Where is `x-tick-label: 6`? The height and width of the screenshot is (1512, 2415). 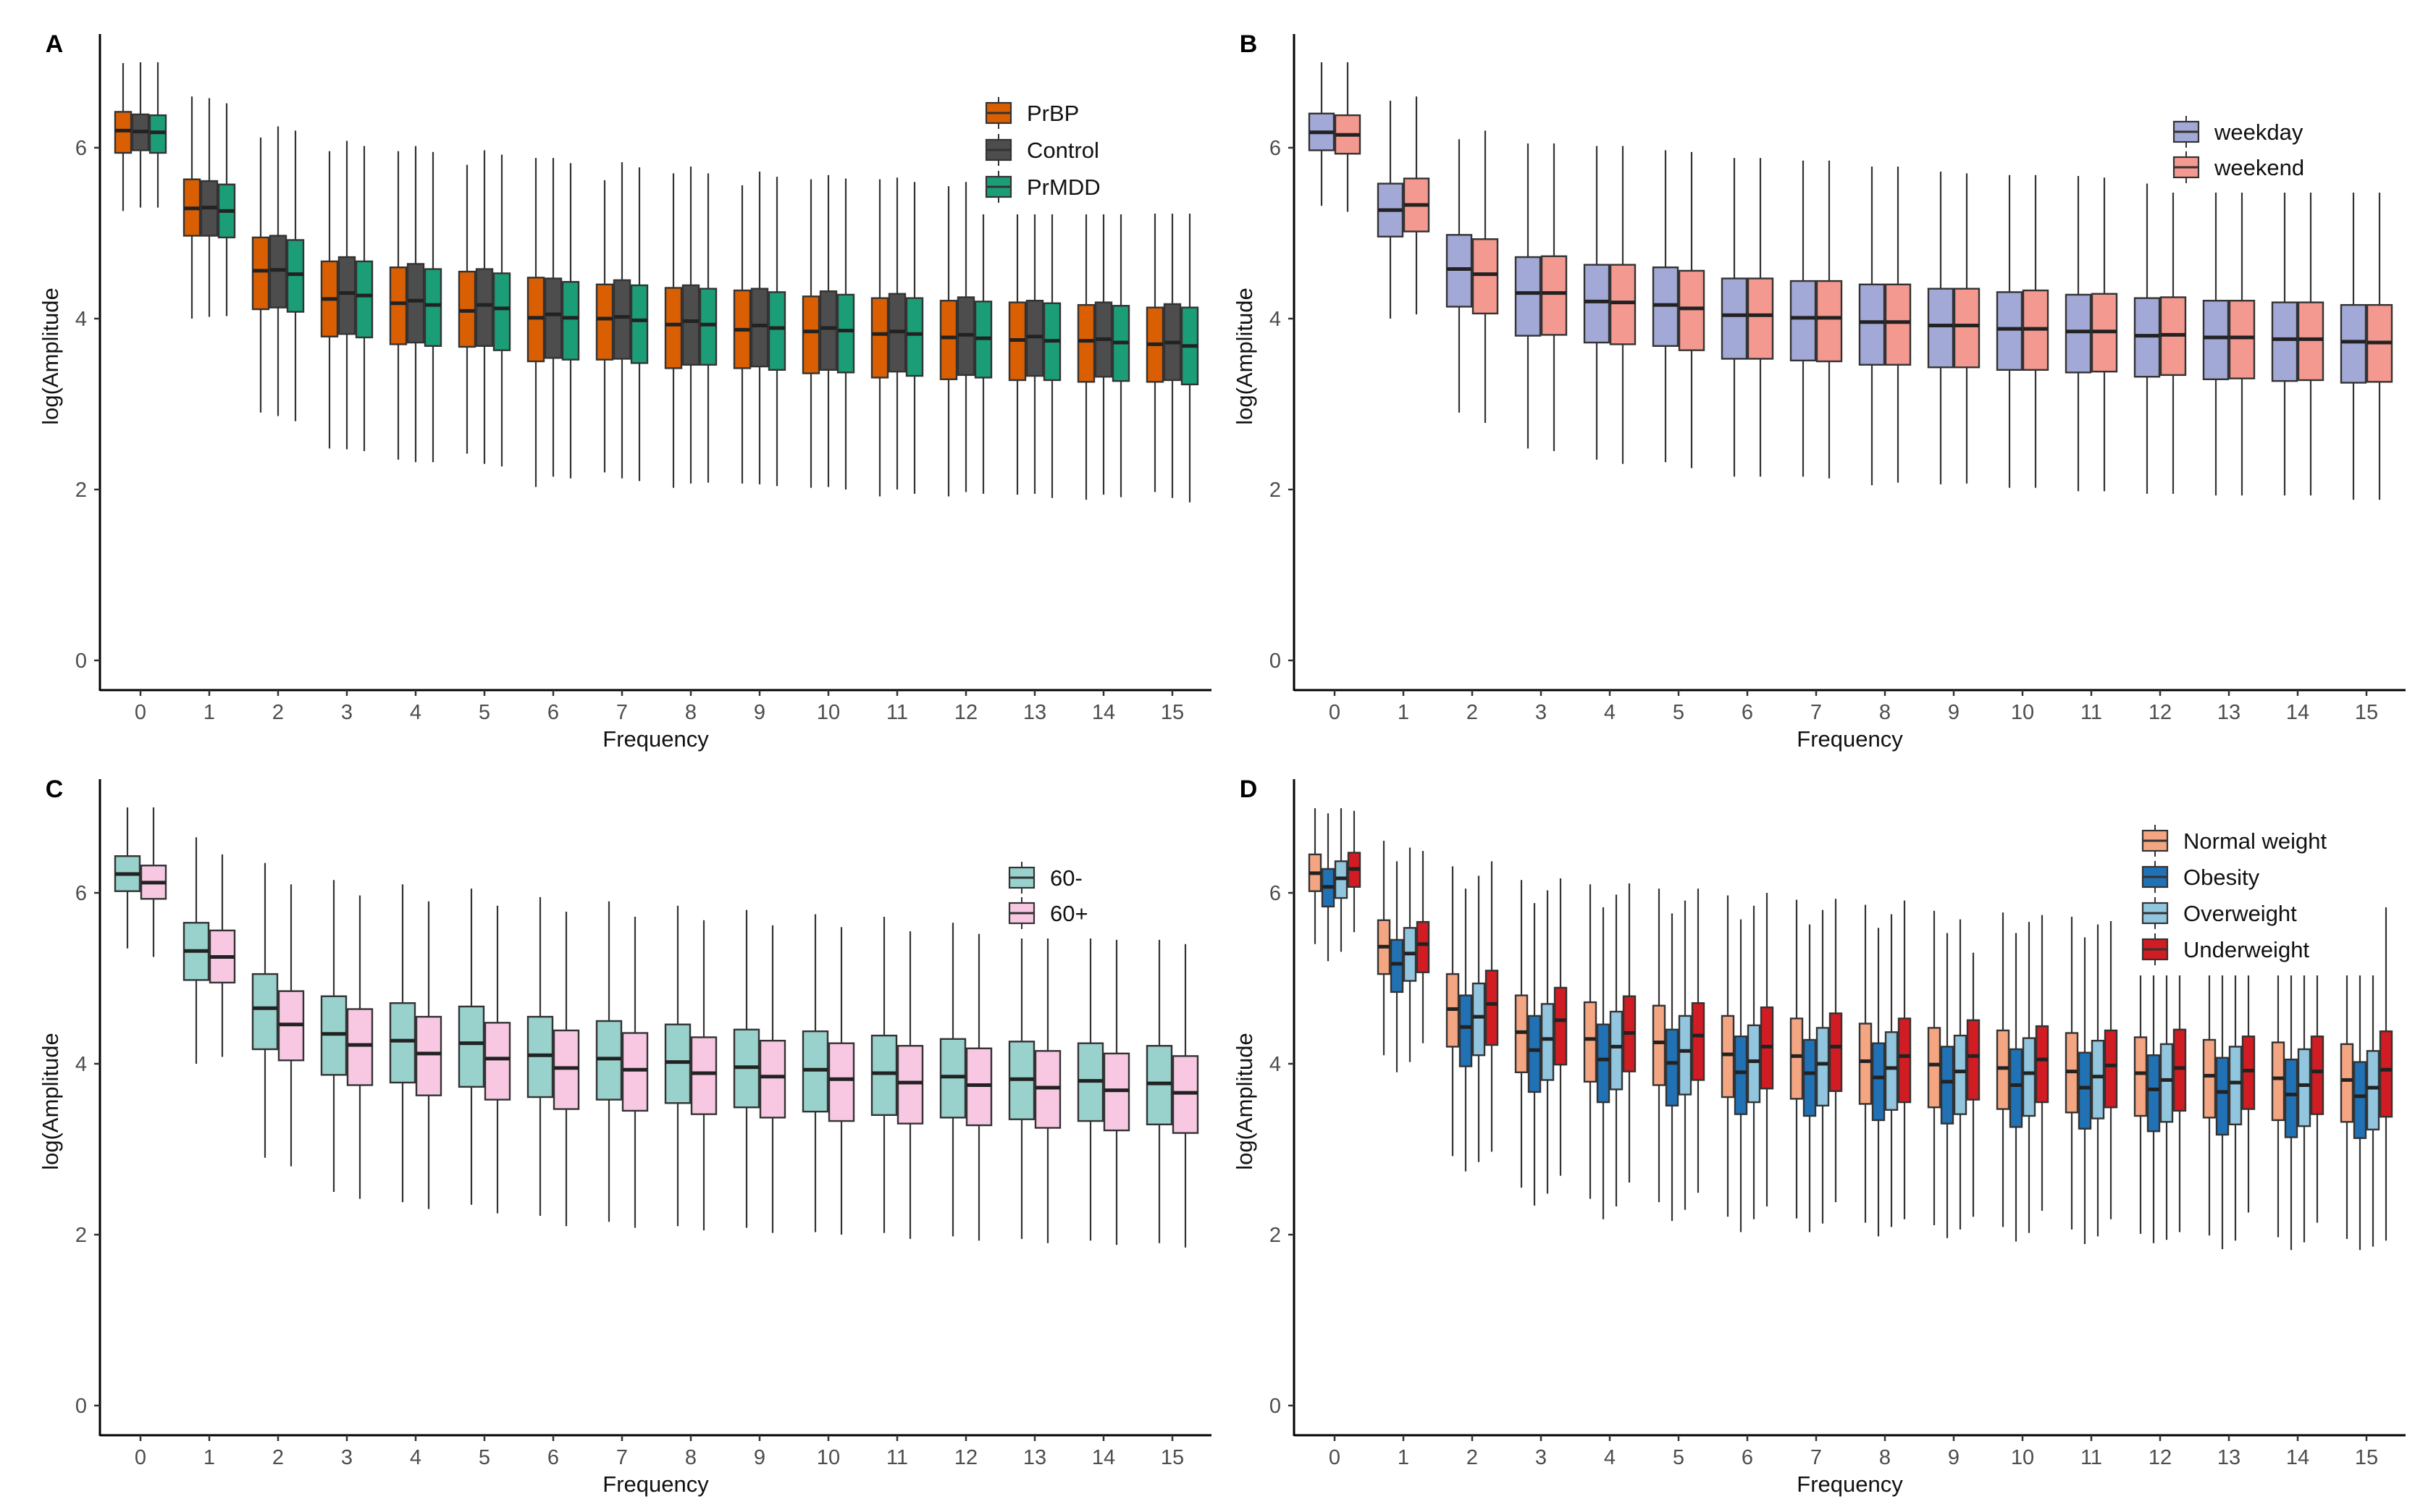 x-tick-label: 6 is located at coordinates (1747, 712).